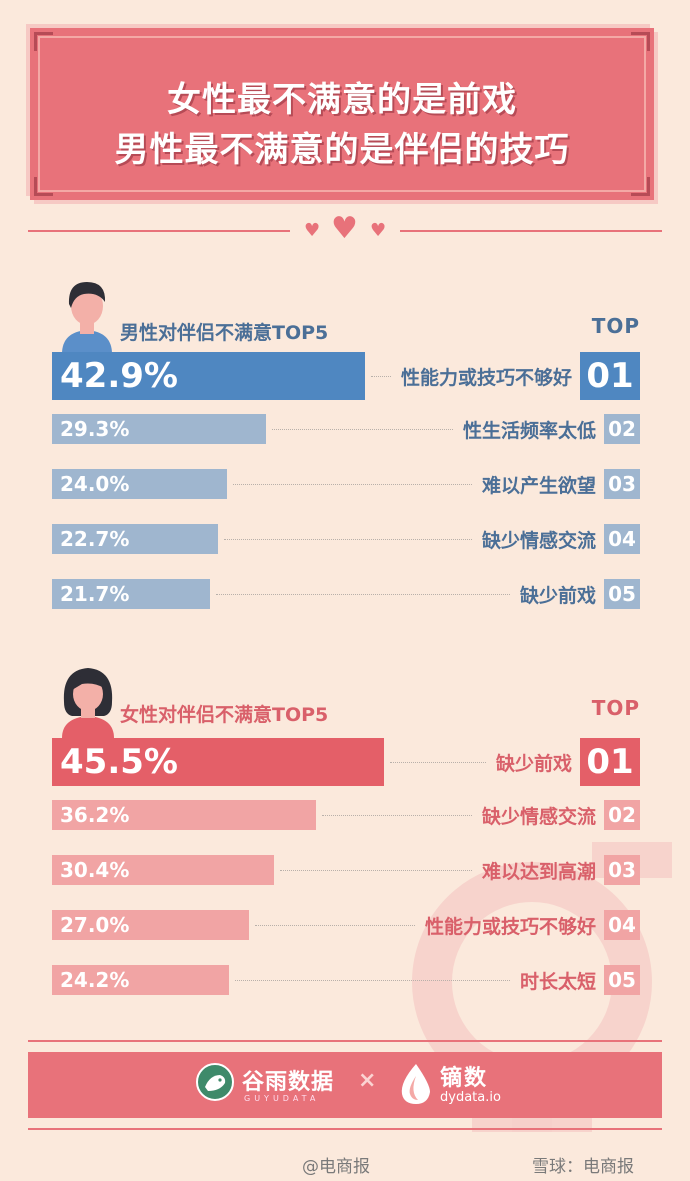  I want to click on female-bar: 24.2%, so click(140, 980).